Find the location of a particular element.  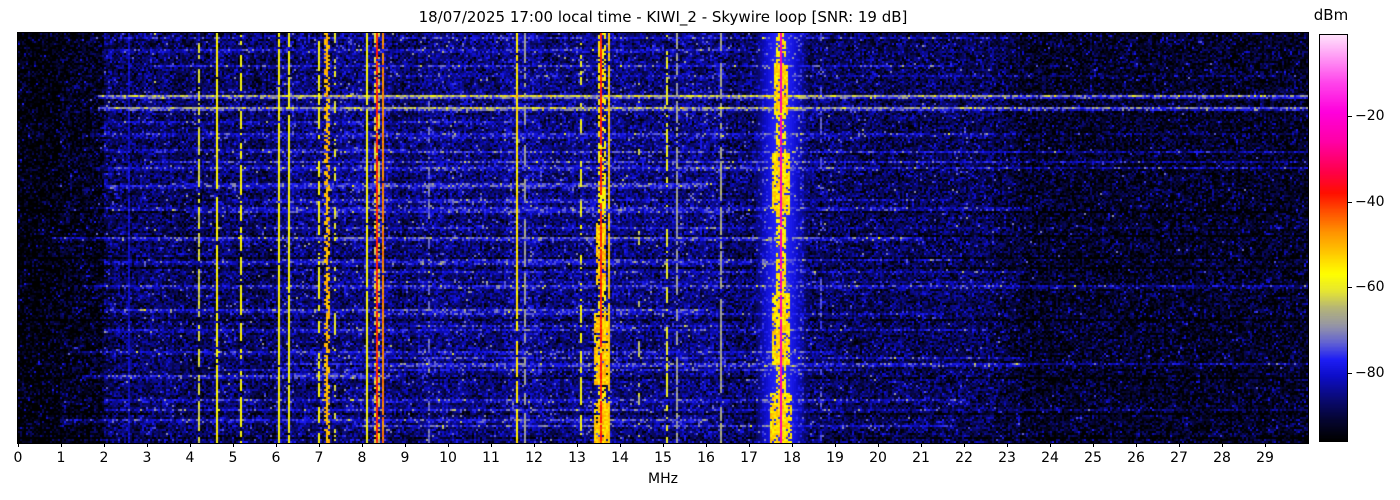

colorbar-tick-label: −20 is located at coordinates (1370, 116).